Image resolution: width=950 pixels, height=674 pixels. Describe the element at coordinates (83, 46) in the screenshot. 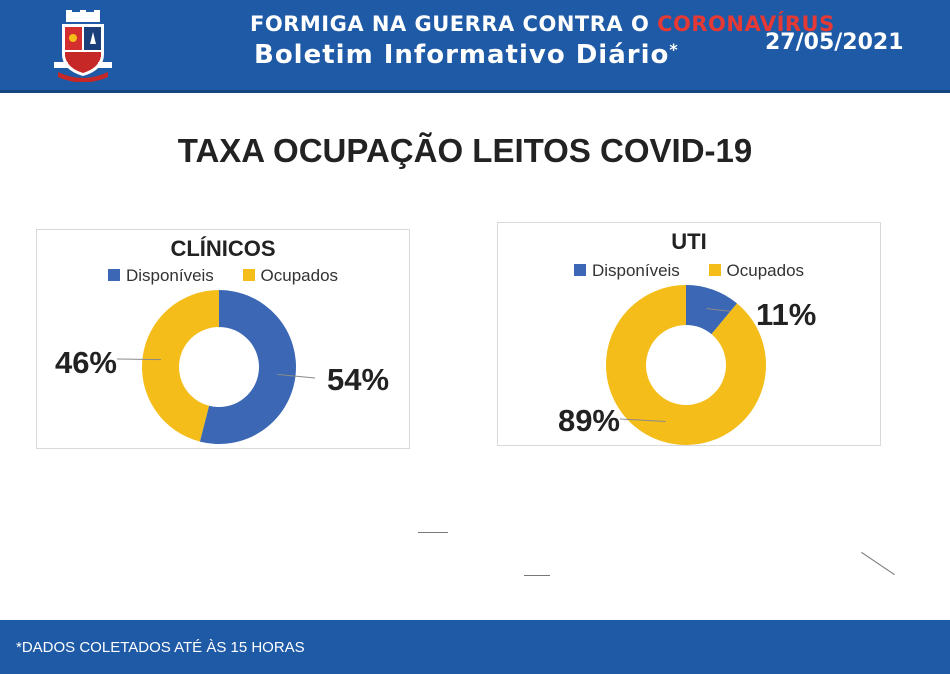

I see `city-coat-of-arms-icon` at that location.